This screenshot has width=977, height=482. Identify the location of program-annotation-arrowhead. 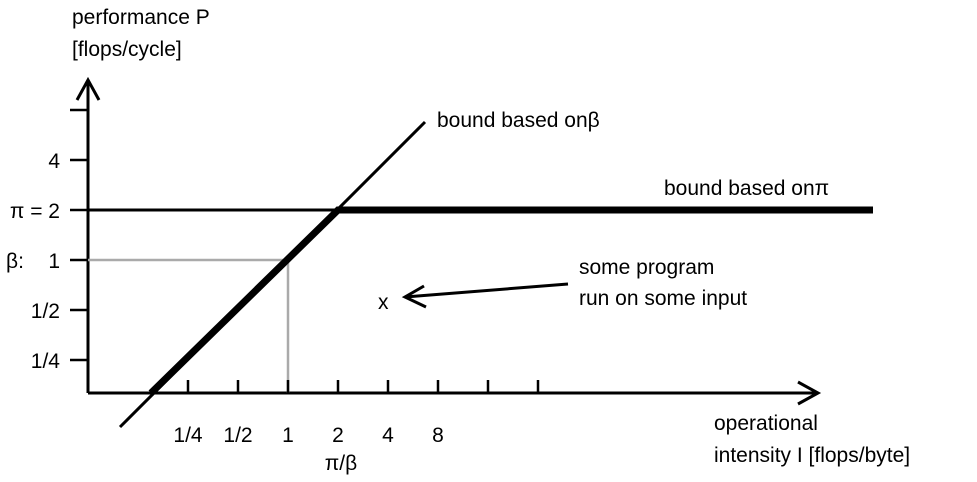
(414, 296).